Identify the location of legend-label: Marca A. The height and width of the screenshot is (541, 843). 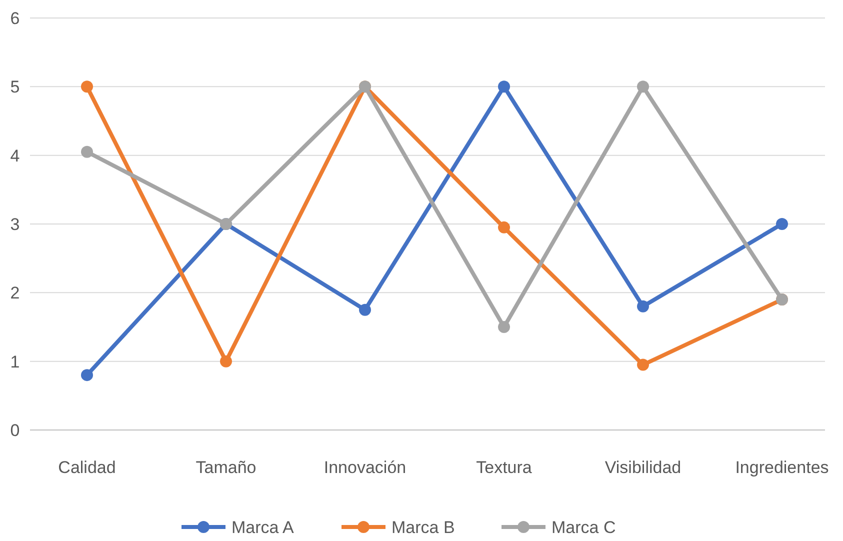
(263, 527).